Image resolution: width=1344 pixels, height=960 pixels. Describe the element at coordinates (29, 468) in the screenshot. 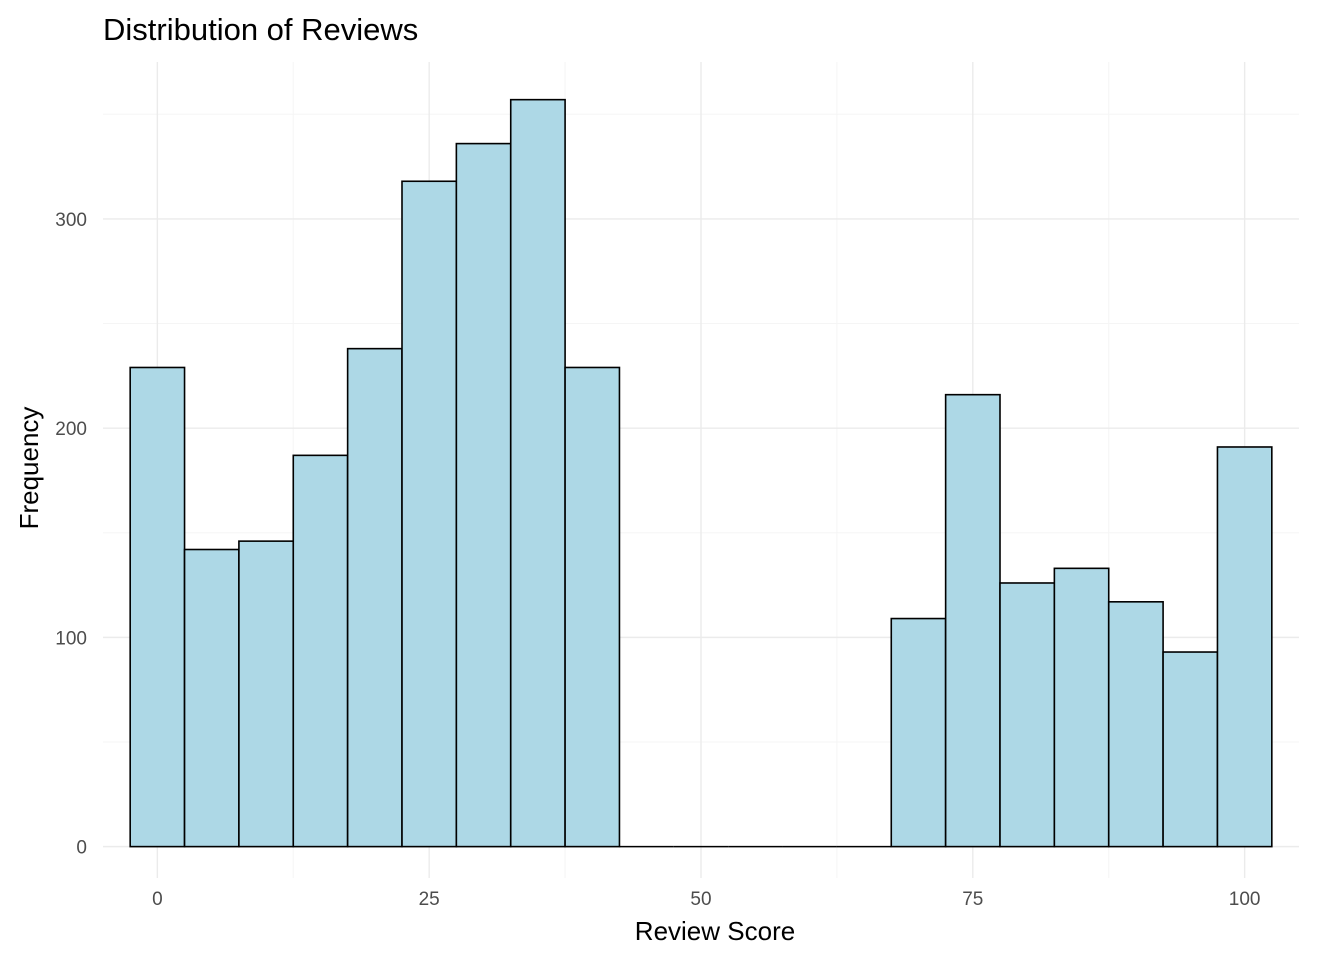

I see `y-axis-title: Frequency` at that location.